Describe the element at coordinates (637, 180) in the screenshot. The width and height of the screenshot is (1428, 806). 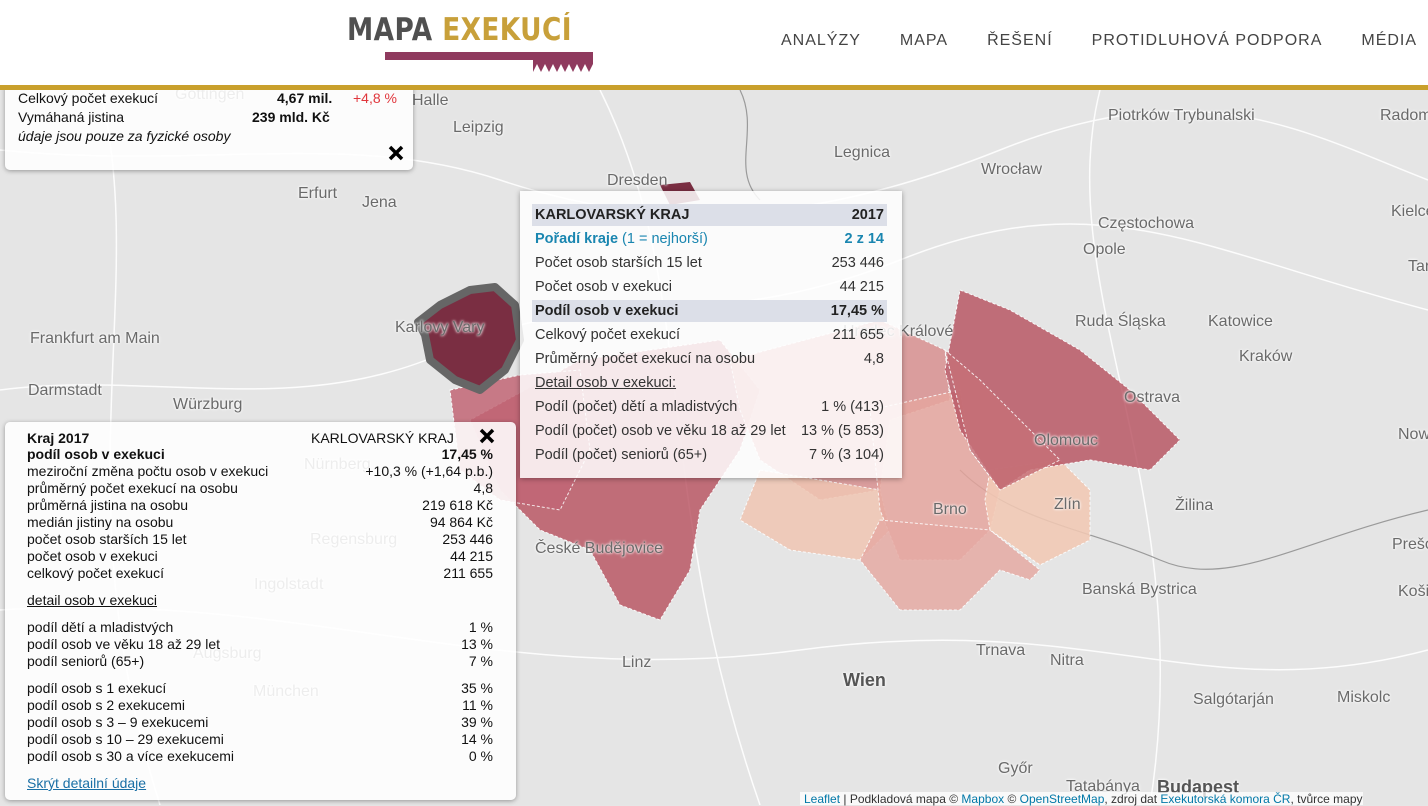
I see `city-label: Dresden` at that location.